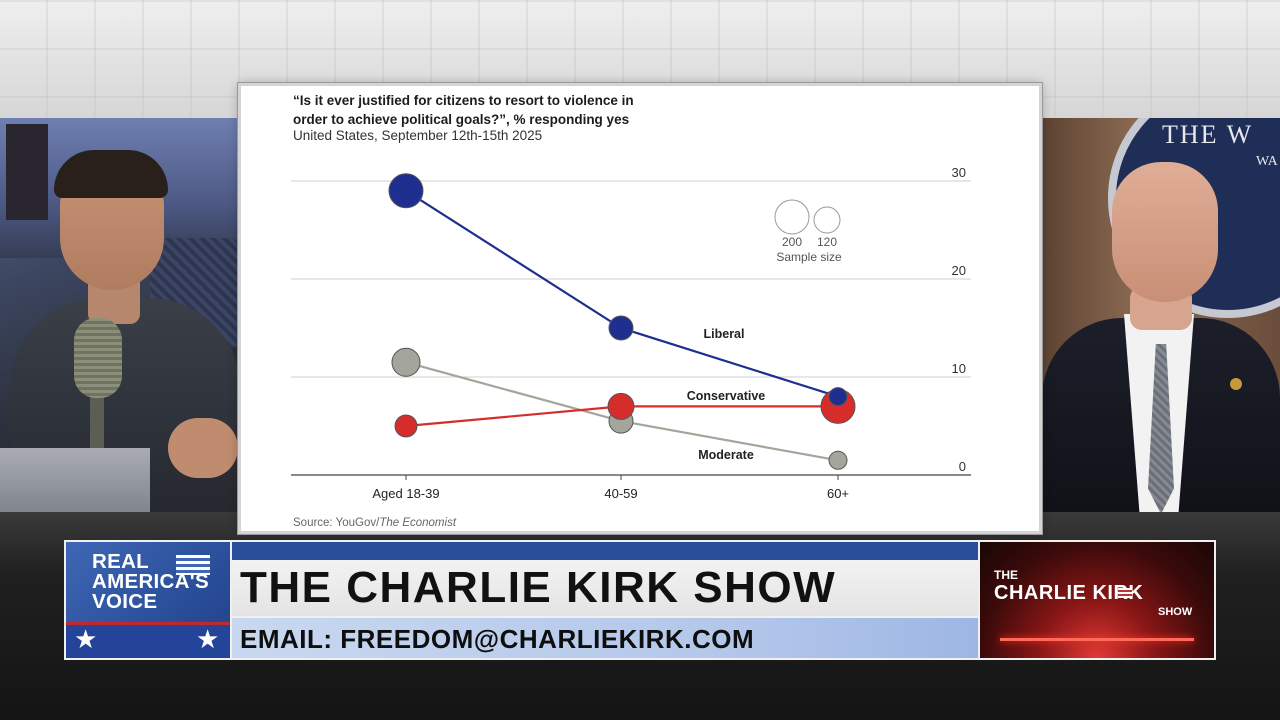 The height and width of the screenshot is (720, 1280). What do you see at coordinates (148, 640) in the screenshot?
I see `network-logo-bar` at bounding box center [148, 640].